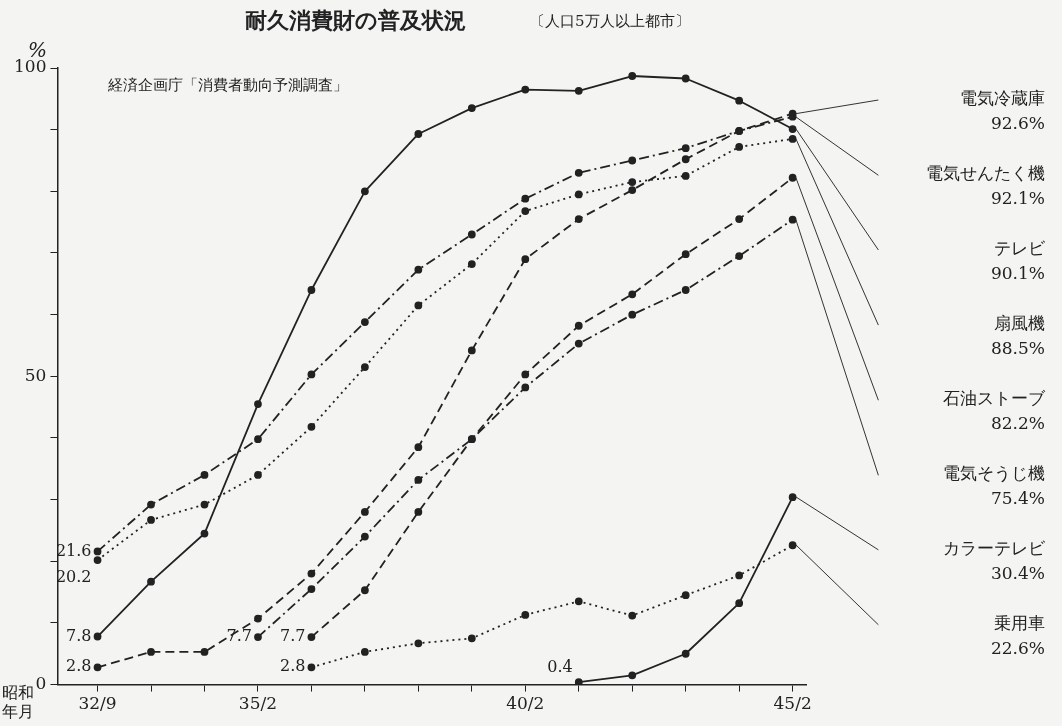 This screenshot has width=1062, height=726. What do you see at coordinates (1017, 573) in the screenshot?
I see `text: 30.4%` at bounding box center [1017, 573].